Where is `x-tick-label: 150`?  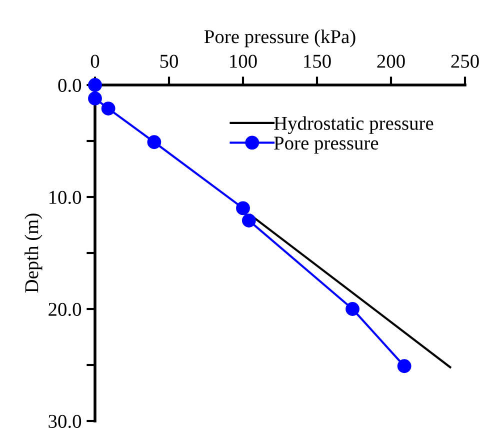
x-tick-label: 150 is located at coordinates (317, 61).